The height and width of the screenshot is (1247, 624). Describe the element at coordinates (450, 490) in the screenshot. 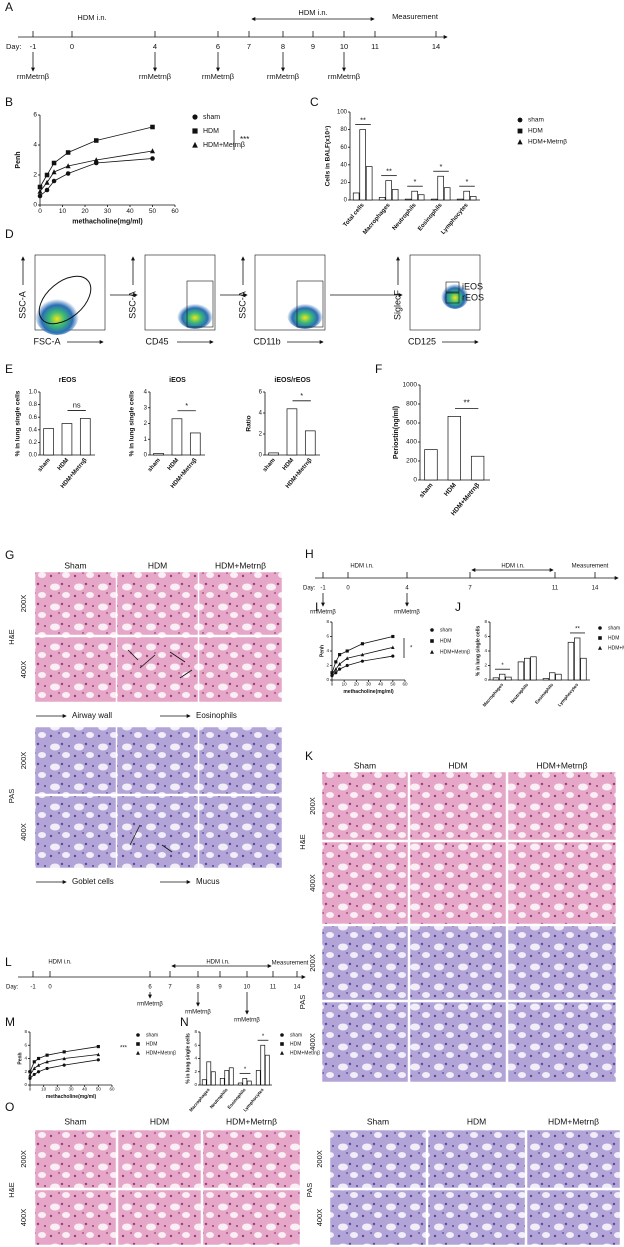

I see `x-tick-label: HDM` at that location.